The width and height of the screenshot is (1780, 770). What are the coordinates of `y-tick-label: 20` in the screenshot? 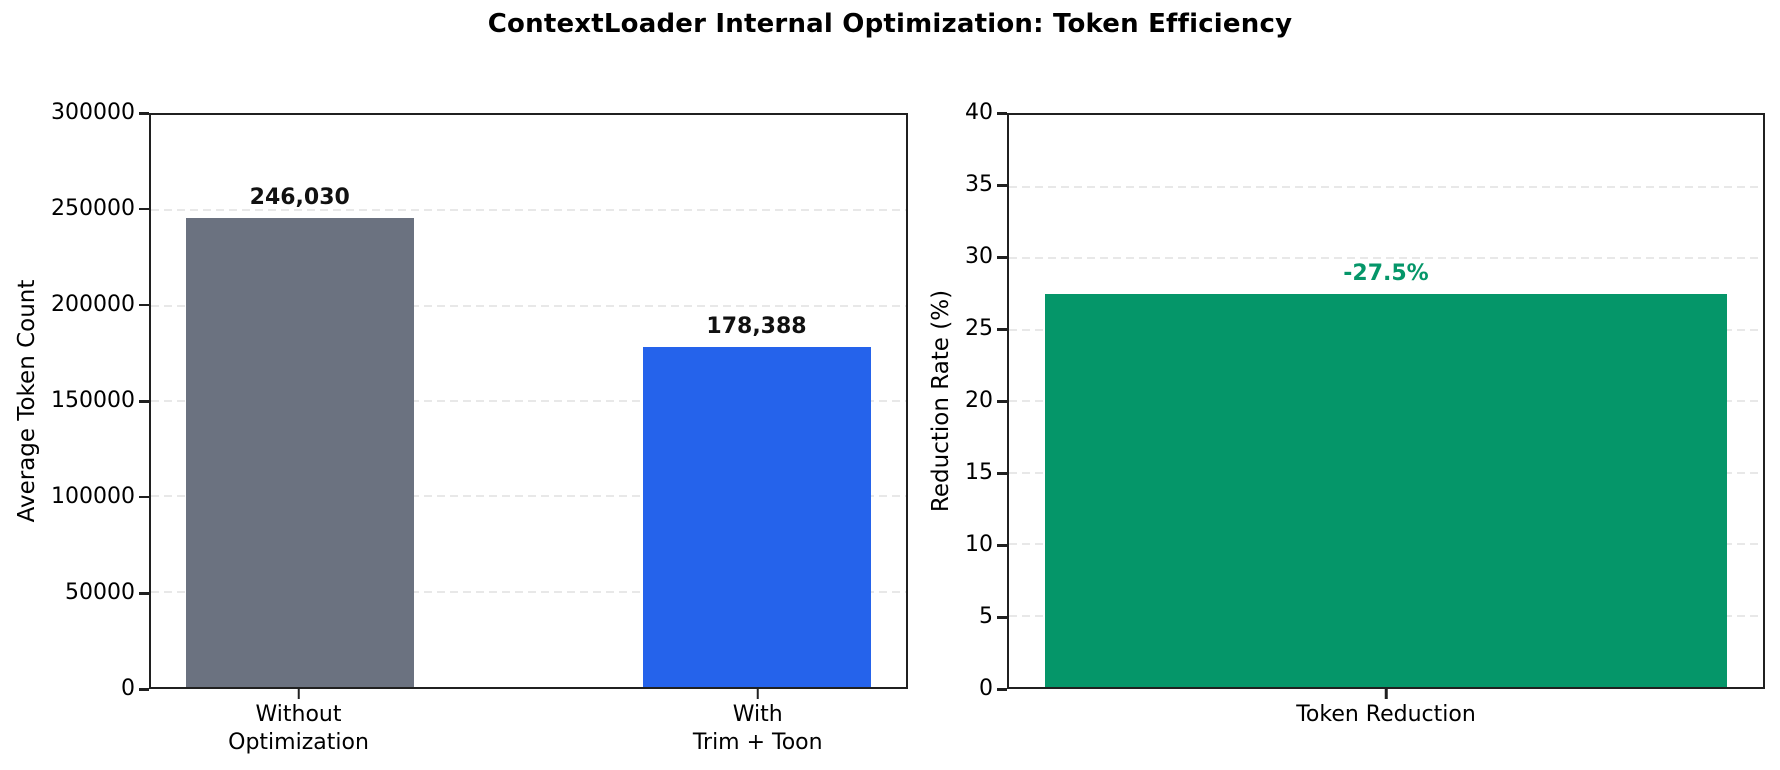 It's located at (979, 400).